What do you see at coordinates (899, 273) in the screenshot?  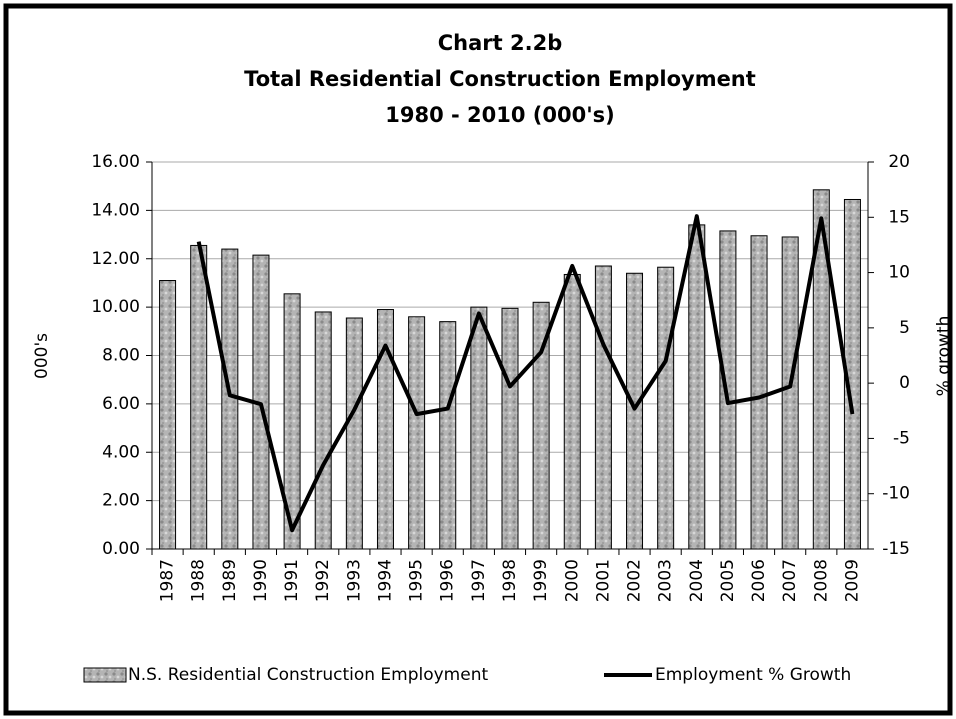 I see `y2-tick-label: 10` at bounding box center [899, 273].